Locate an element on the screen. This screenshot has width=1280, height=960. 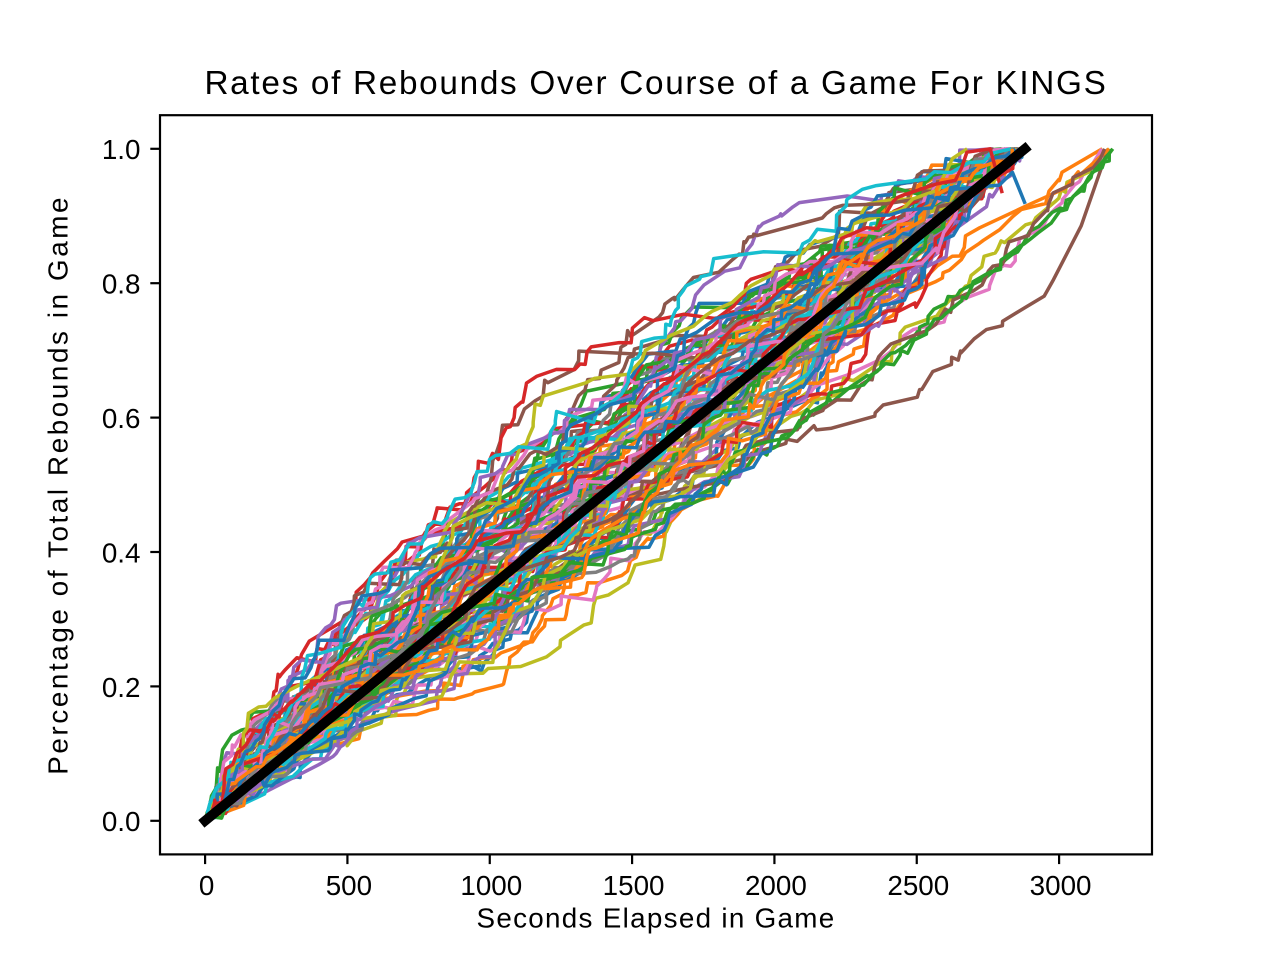
svg-text: 0 is located at coordinates (206, 885).